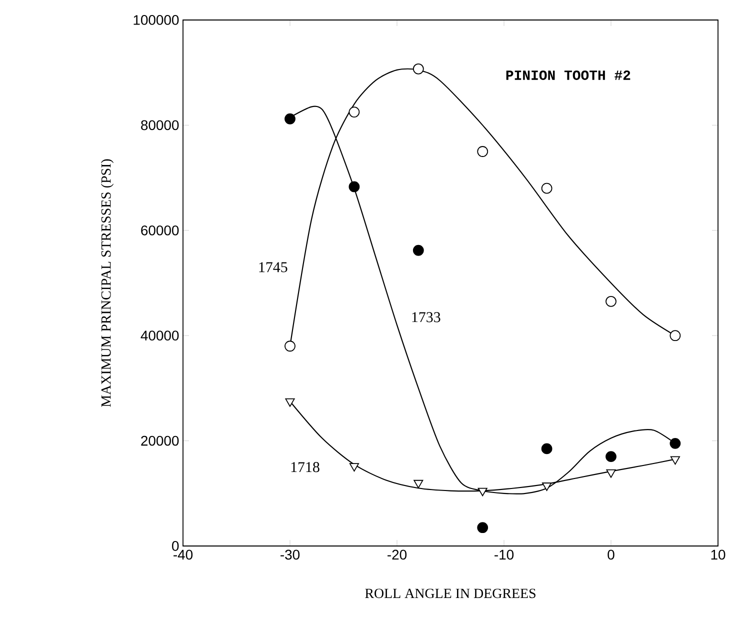 This screenshot has width=742, height=635. What do you see at coordinates (273, 267) in the screenshot?
I see `series-label: 1745` at bounding box center [273, 267].